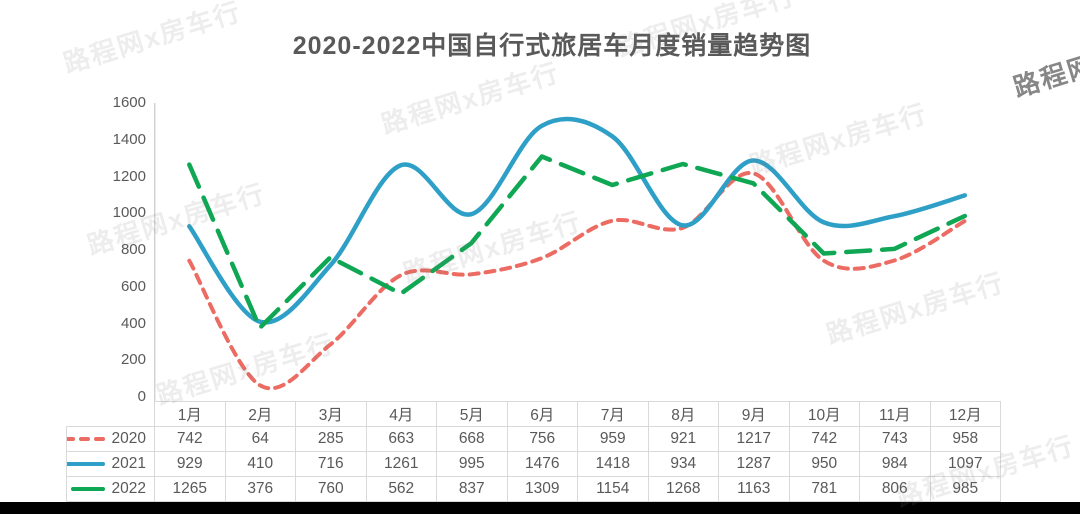 The image size is (1080, 514). What do you see at coordinates (260, 414) in the screenshot?
I see `month-header: 2月` at bounding box center [260, 414].